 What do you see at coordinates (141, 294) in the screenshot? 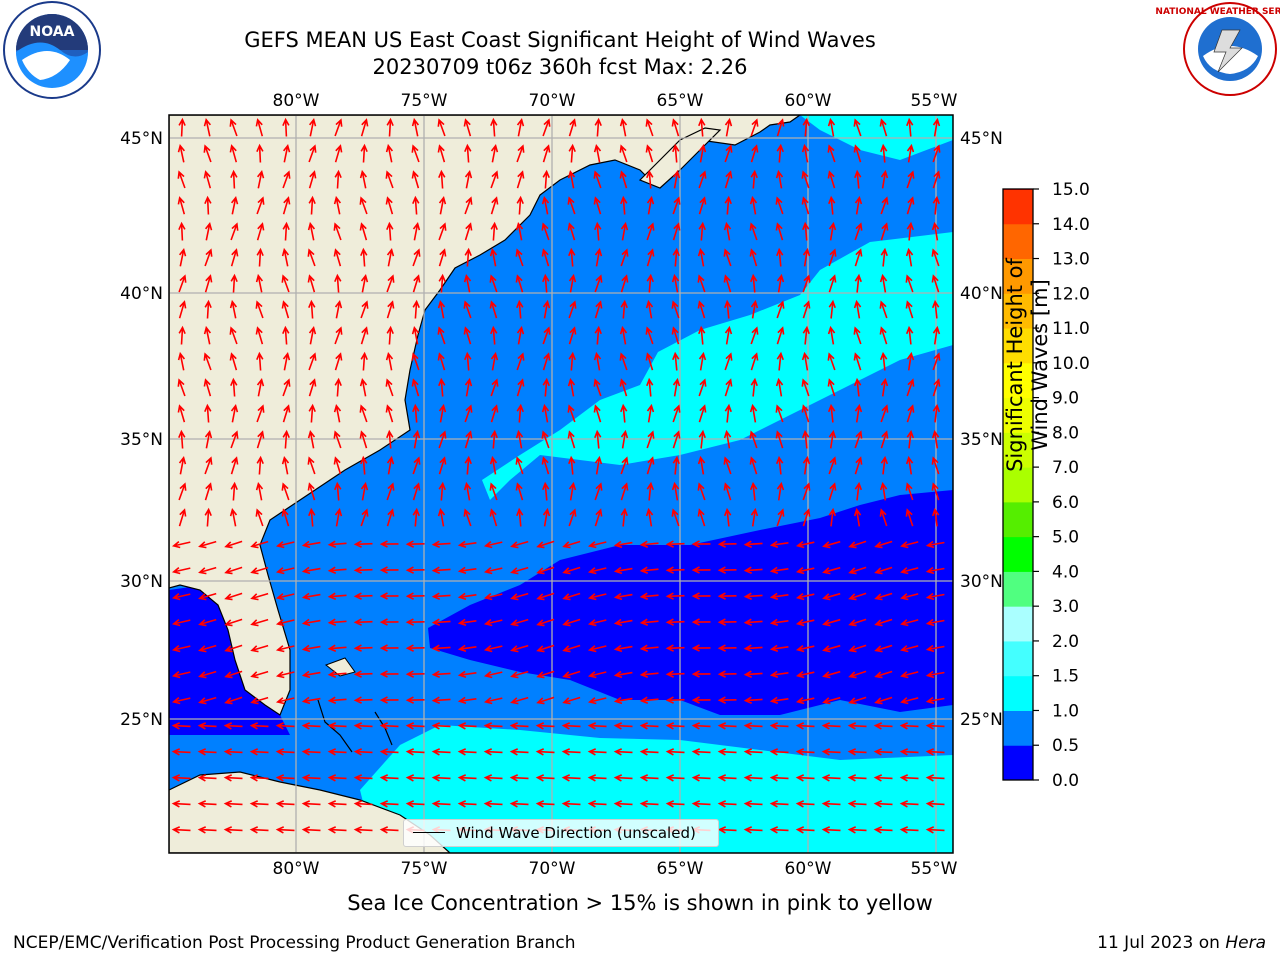
I see `lat-label-left-40n: 40°N` at bounding box center [141, 294].